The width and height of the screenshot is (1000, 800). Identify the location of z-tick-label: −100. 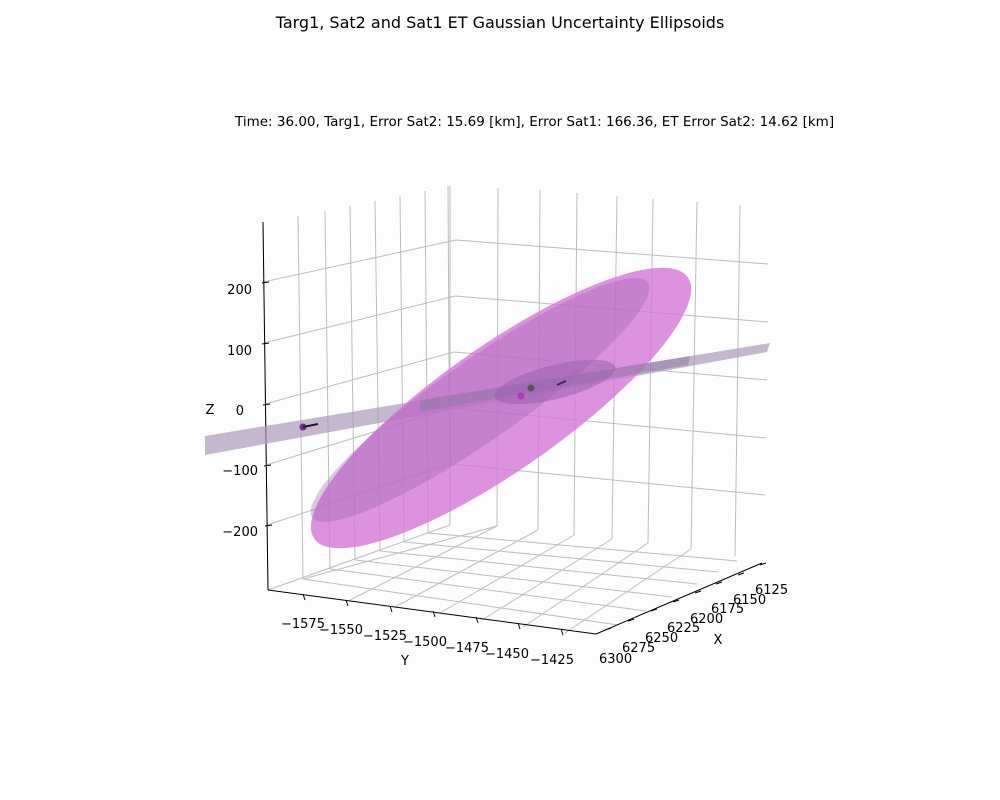
(240, 471).